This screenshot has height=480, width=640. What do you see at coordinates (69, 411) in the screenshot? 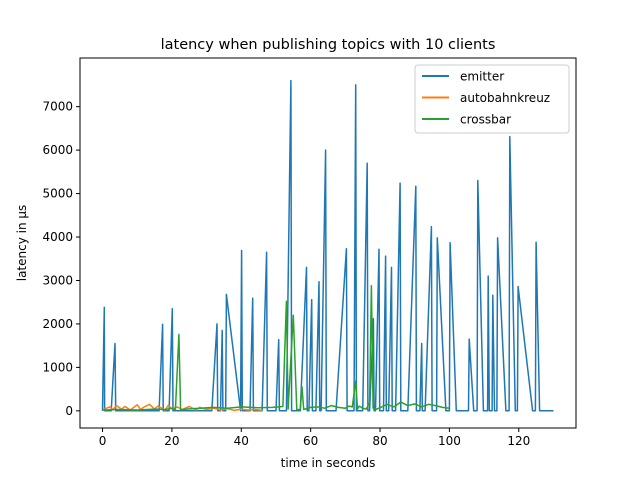
I see `y-tick-label: 0` at bounding box center [69, 411].